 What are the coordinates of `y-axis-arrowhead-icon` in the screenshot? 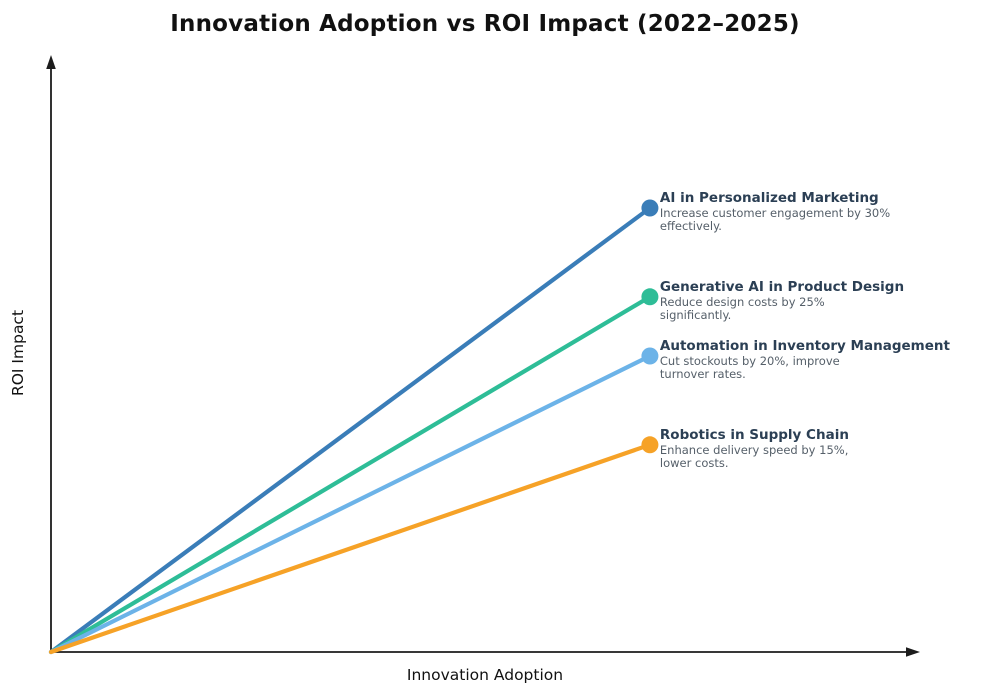 It's located at (51, 62).